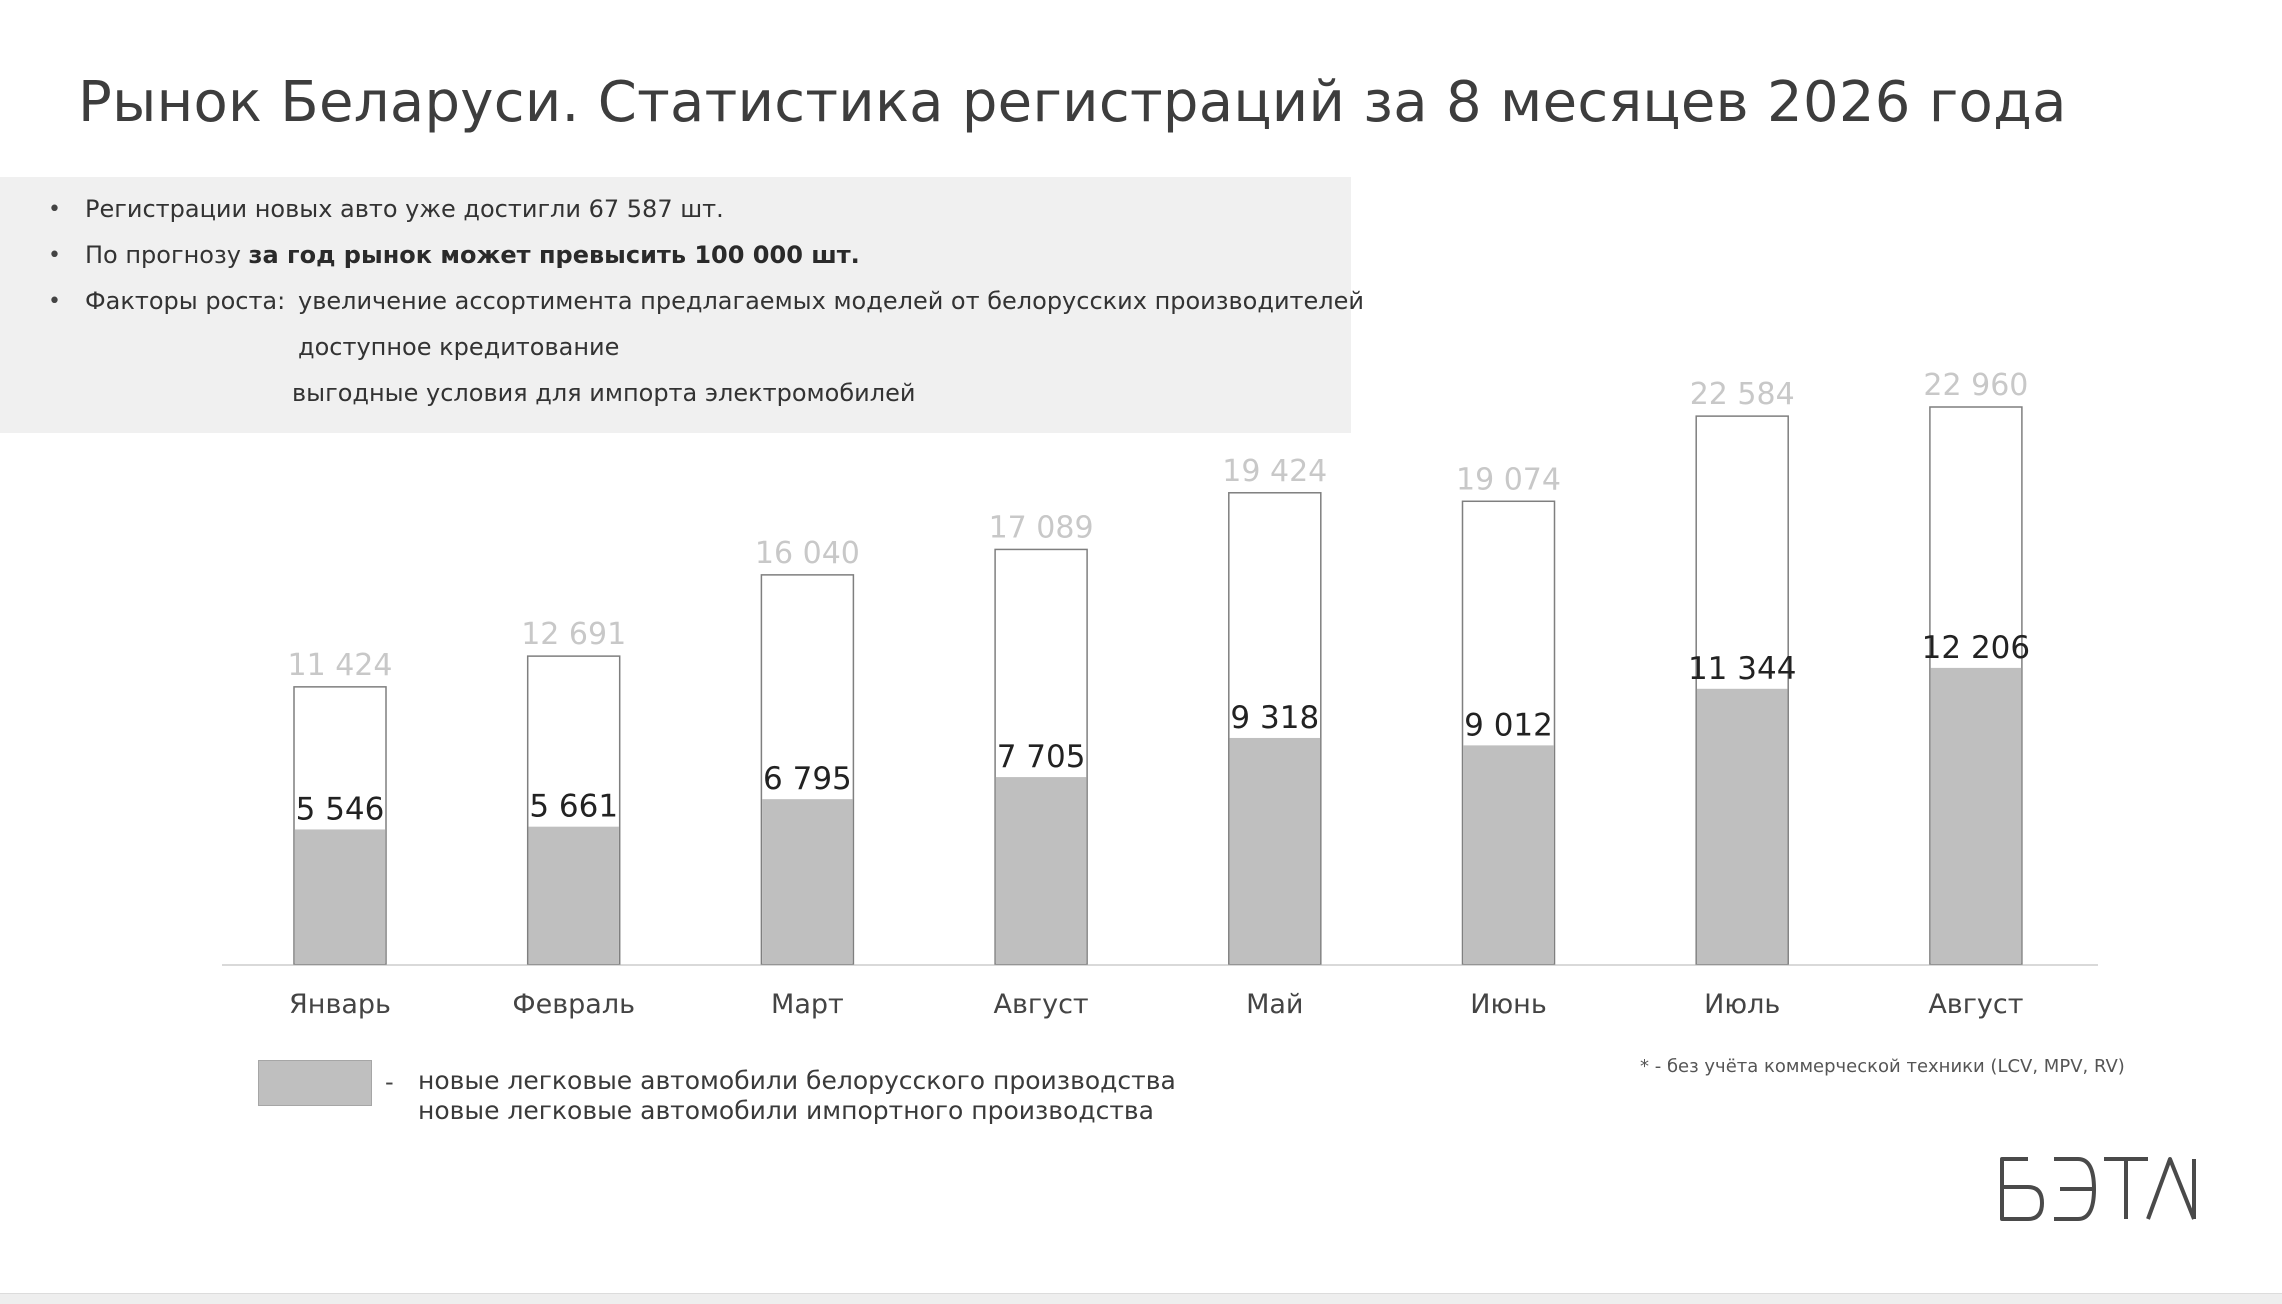 The image size is (2282, 1304). What do you see at coordinates (1975, 385) in the screenshot?
I see `total-label: 22 960` at bounding box center [1975, 385].